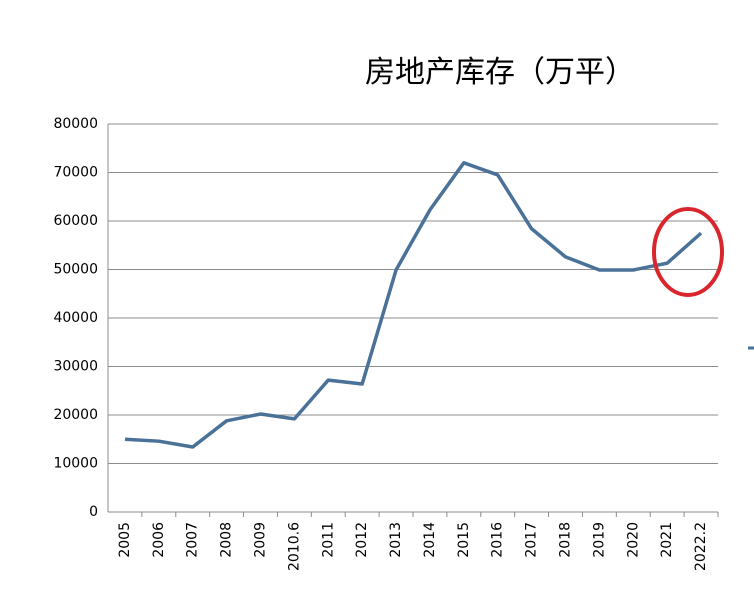 This screenshot has width=754, height=613. I want to click on highlight-circle, so click(688, 252).